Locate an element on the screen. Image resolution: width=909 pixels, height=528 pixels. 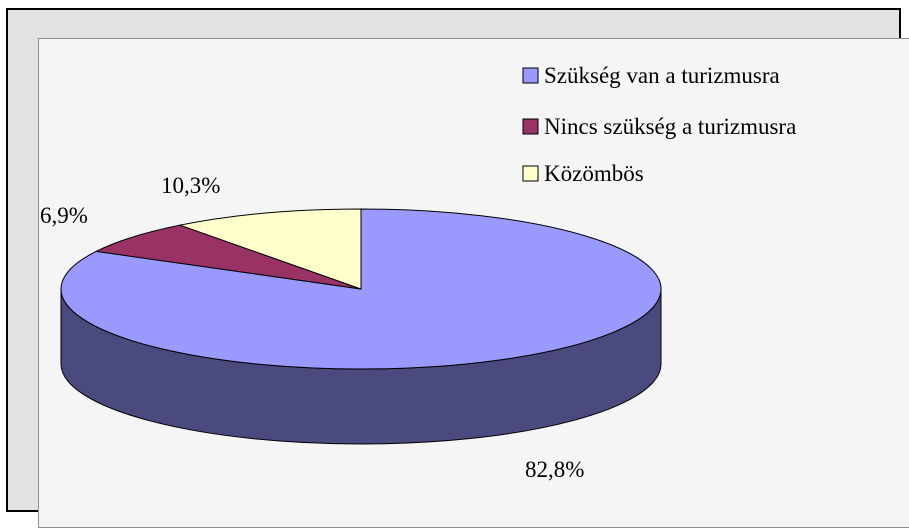
pie-slice-nincs is located at coordinates (228, 257).